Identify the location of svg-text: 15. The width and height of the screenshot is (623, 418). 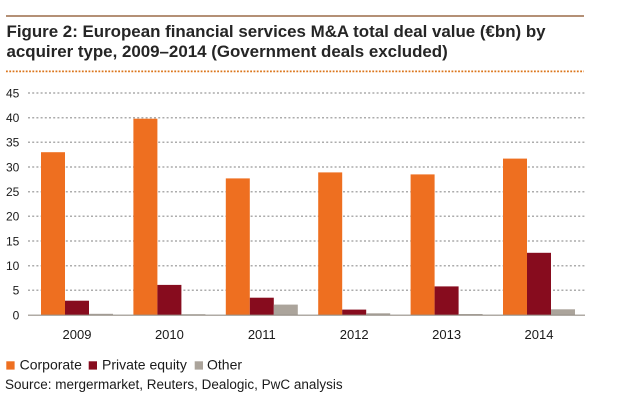
(13, 241).